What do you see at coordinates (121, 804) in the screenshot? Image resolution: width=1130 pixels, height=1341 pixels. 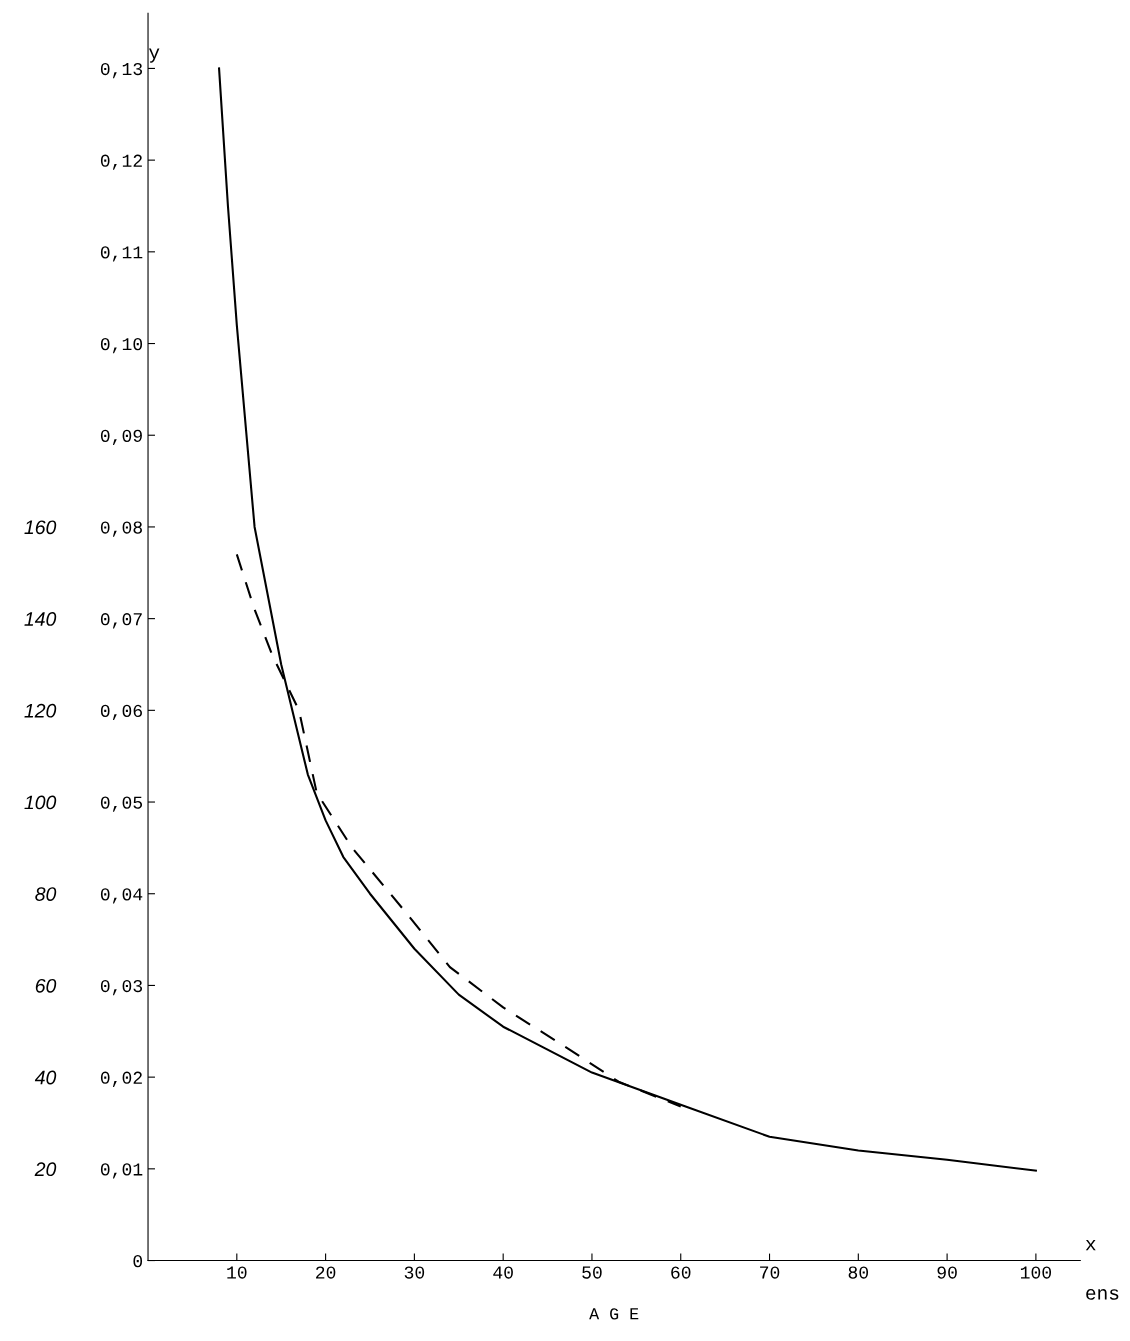 I see `y-tick-label: 0,05` at bounding box center [121, 804].